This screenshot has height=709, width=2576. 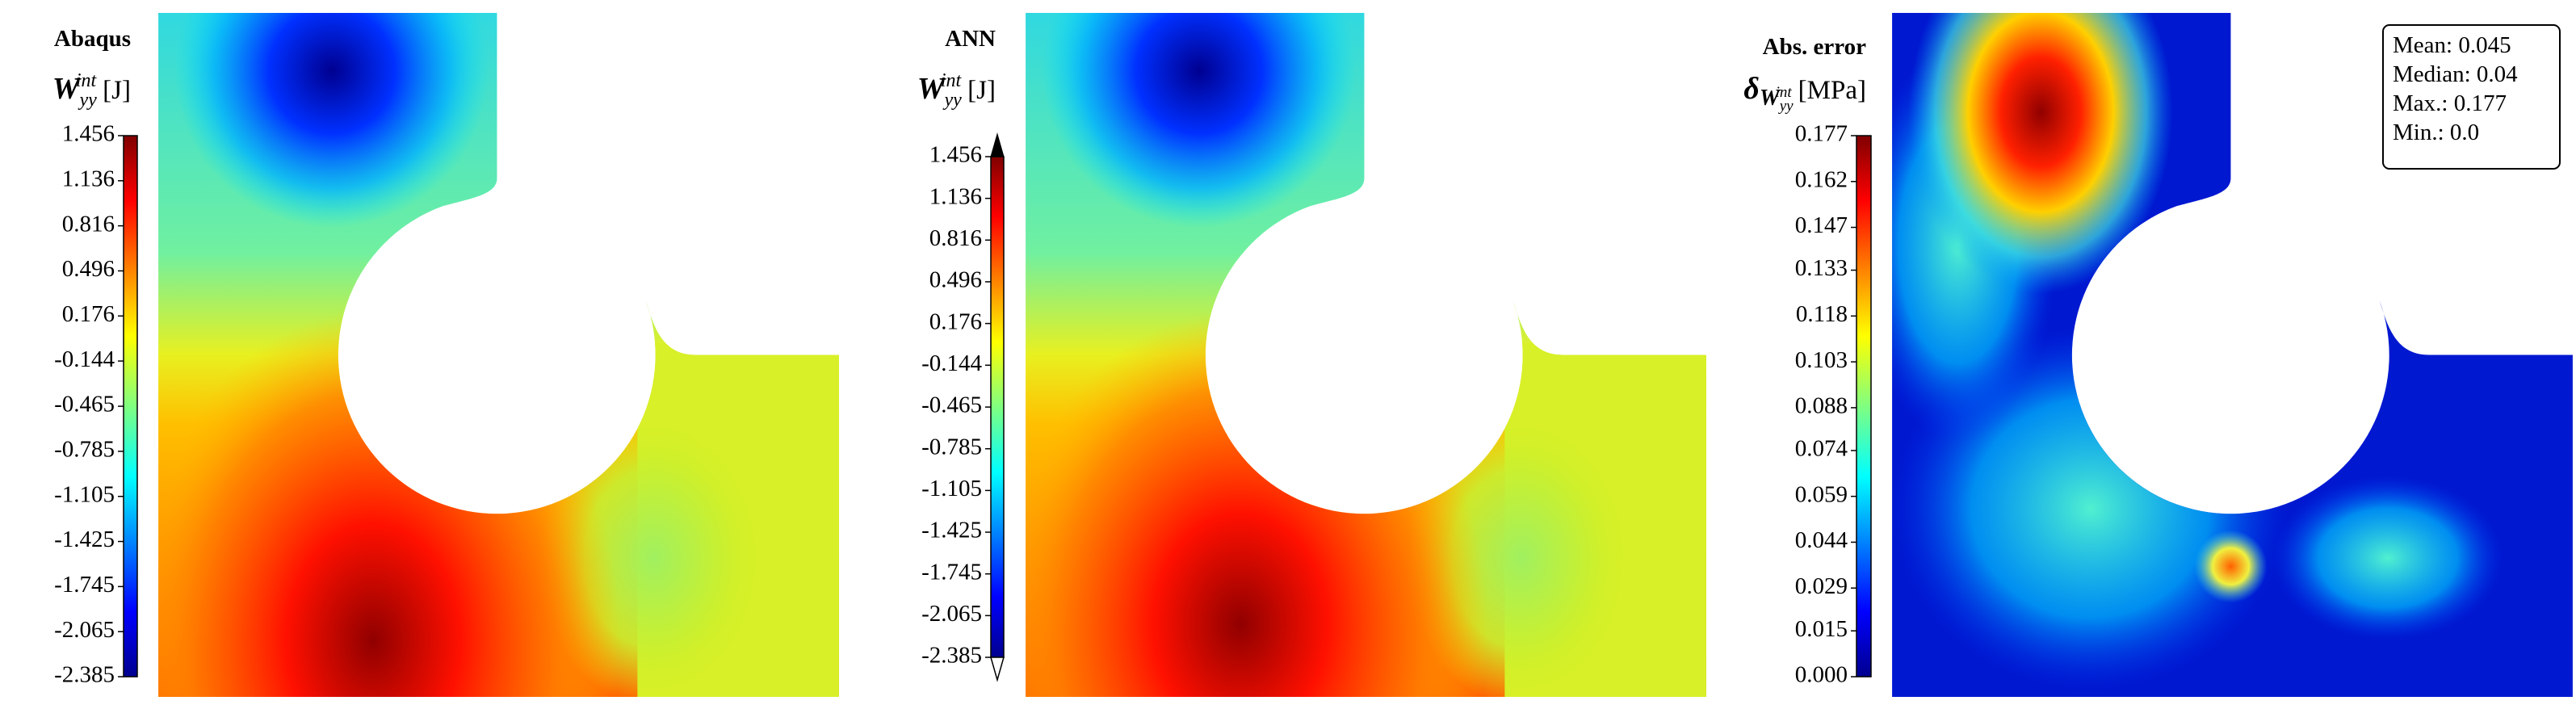 I want to click on colorbar-tick-label: 0.015, so click(x=1821, y=629).